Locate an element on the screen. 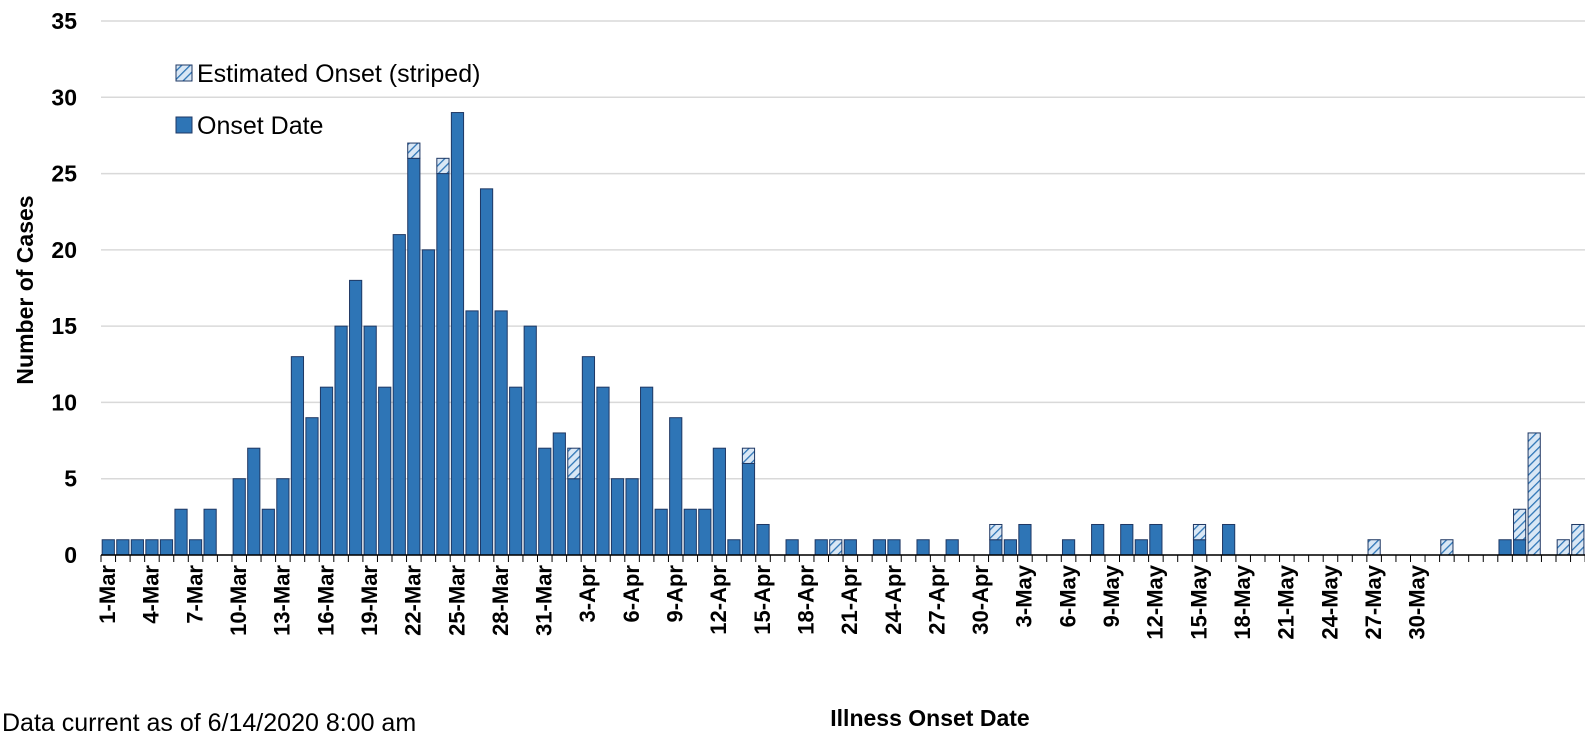  x-tick-label: 4-Mar is located at coordinates (151, 594).